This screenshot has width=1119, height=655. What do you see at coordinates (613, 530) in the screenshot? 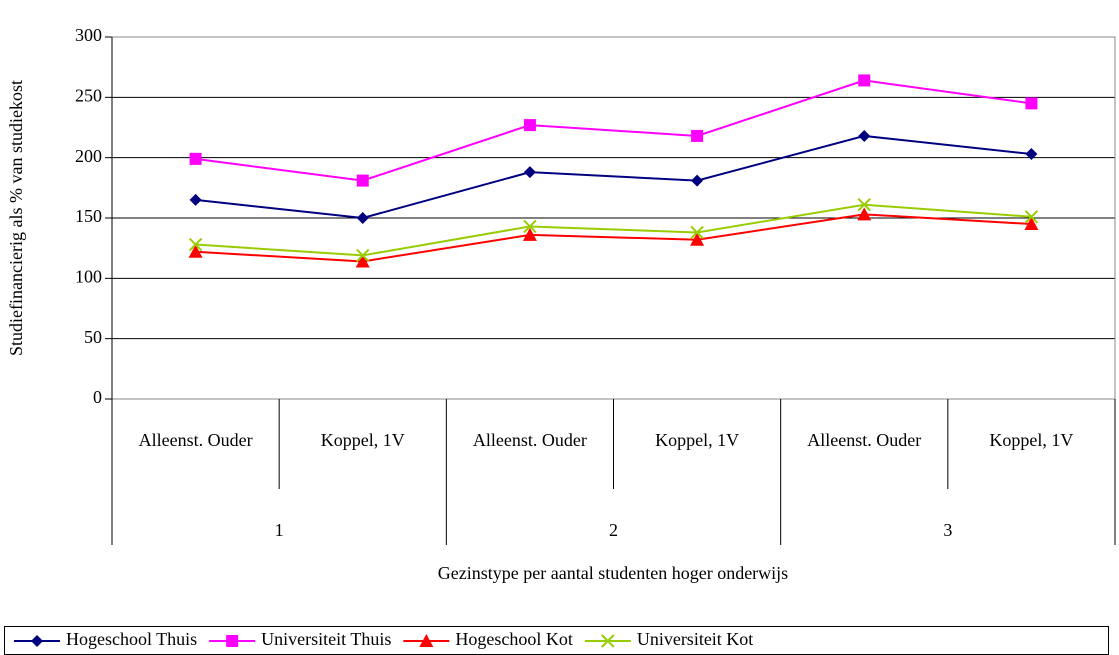
I see `x-group-label: 2` at bounding box center [613, 530].